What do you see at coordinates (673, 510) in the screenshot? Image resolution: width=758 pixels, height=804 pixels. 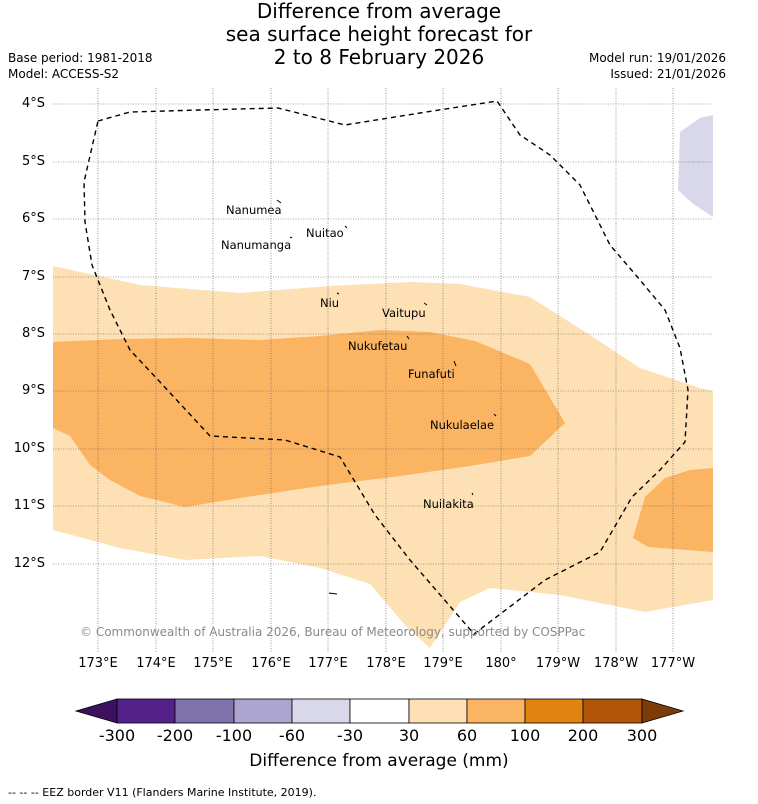 I see `anomaly-60-100-region-east` at bounding box center [673, 510].